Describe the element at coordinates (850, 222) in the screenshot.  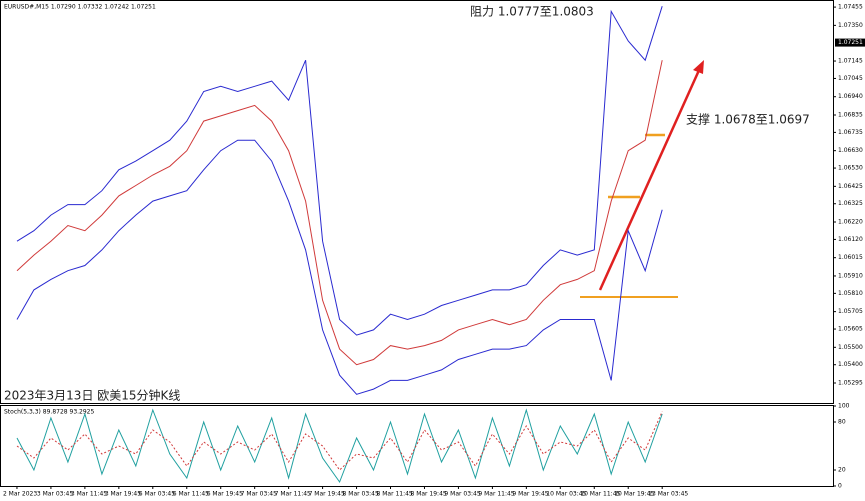
I see `y-tick-label: 1.06220` at that location.